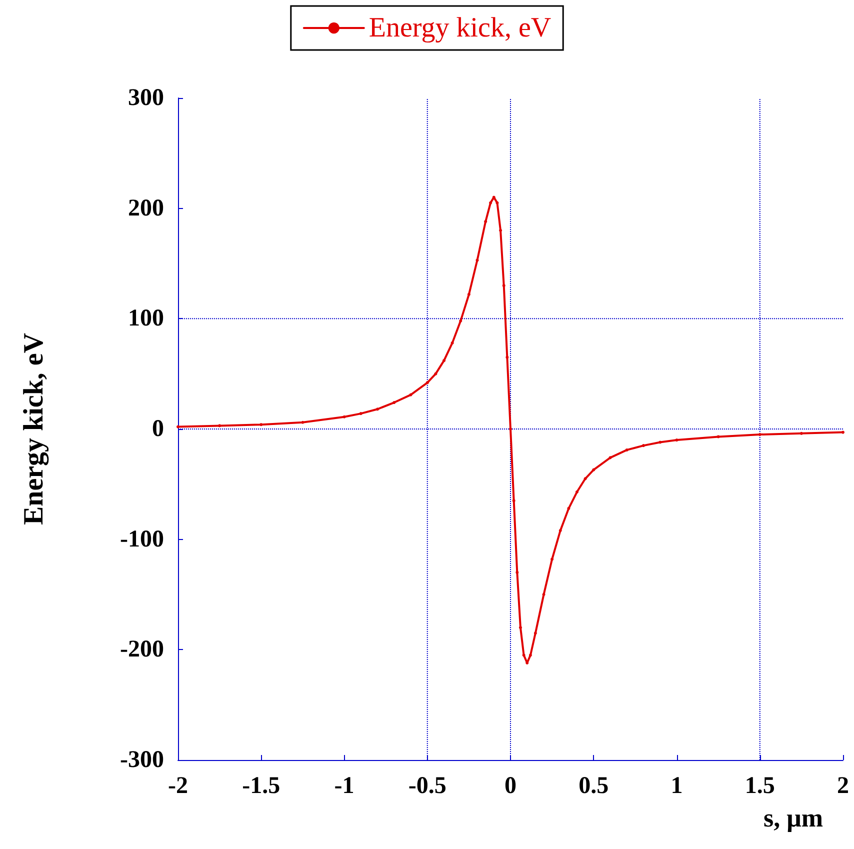 The height and width of the screenshot is (849, 854). I want to click on y-tick-label: 200, so click(146, 208).